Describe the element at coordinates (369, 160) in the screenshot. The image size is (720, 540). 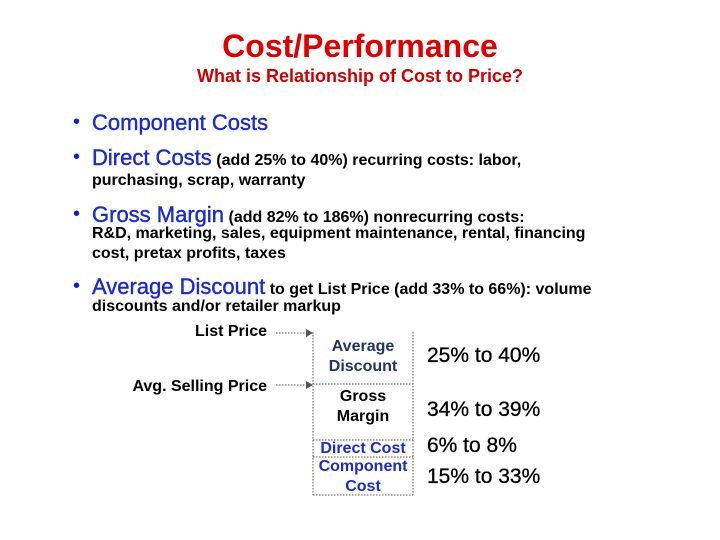
I see `bullet-detail: (add 25% to 40%) recurring costs: labor,` at that location.